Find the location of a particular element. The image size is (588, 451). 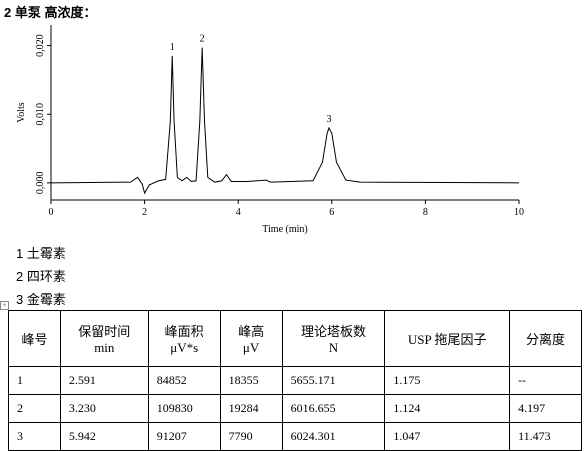

header-cell: 保留时间 min is located at coordinates (104, 338).